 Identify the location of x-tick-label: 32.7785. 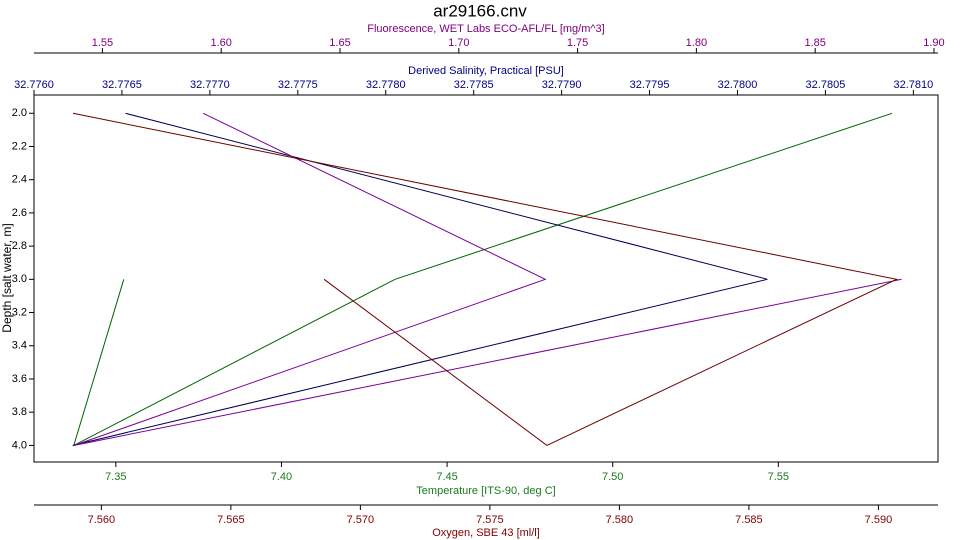
(474, 85).